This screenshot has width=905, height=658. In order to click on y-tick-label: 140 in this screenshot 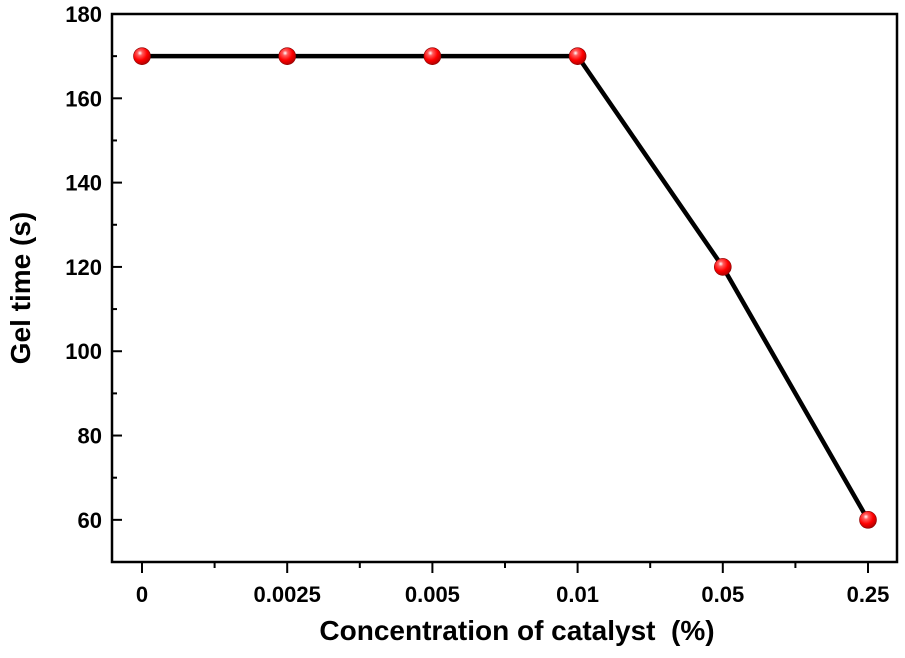, I will do `click(83, 183)`.